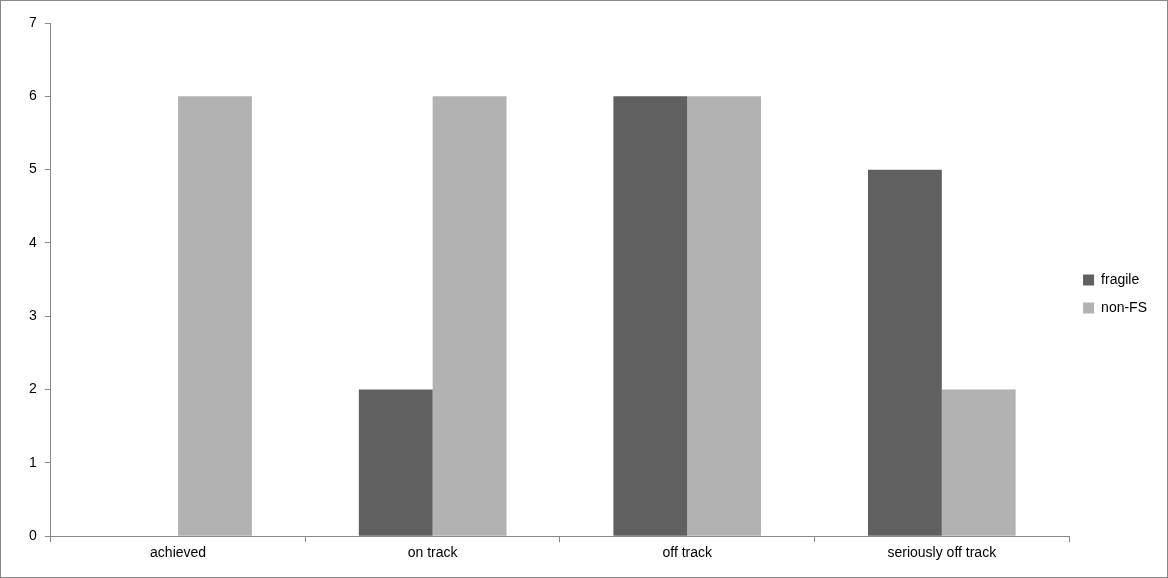 The image size is (1168, 578). I want to click on y-tick-label: 0, so click(32, 535).